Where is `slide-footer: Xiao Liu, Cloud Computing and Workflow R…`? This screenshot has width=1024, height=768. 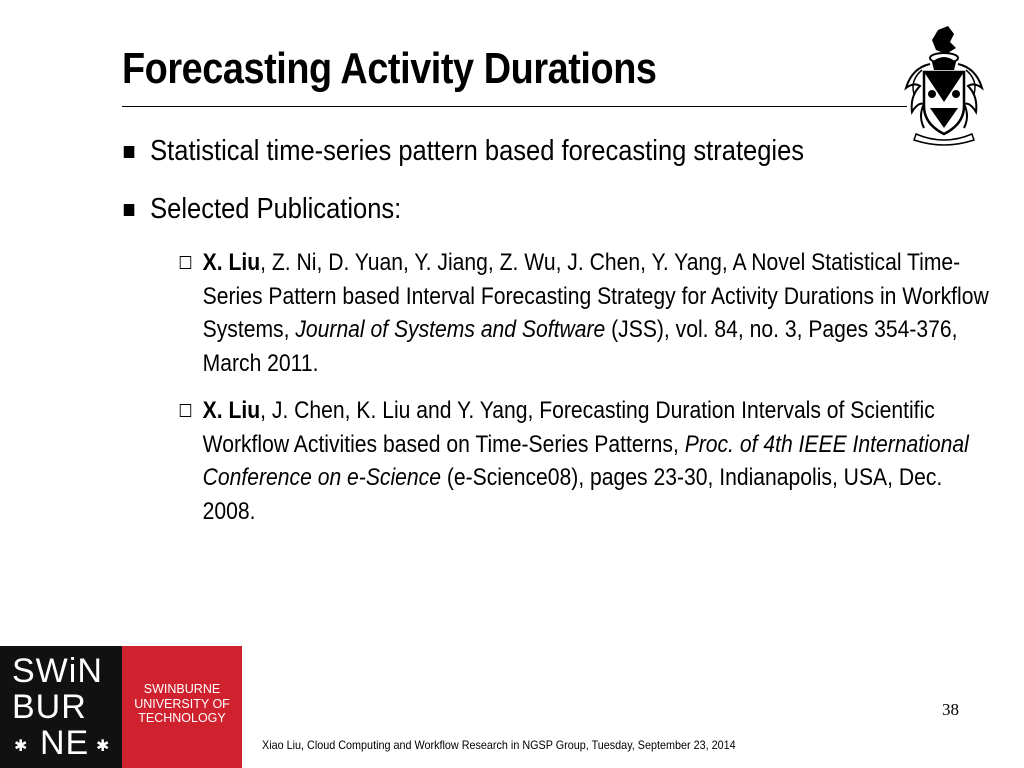 slide-footer: Xiao Liu, Cloud Computing and Workflow R… is located at coordinates (499, 745).